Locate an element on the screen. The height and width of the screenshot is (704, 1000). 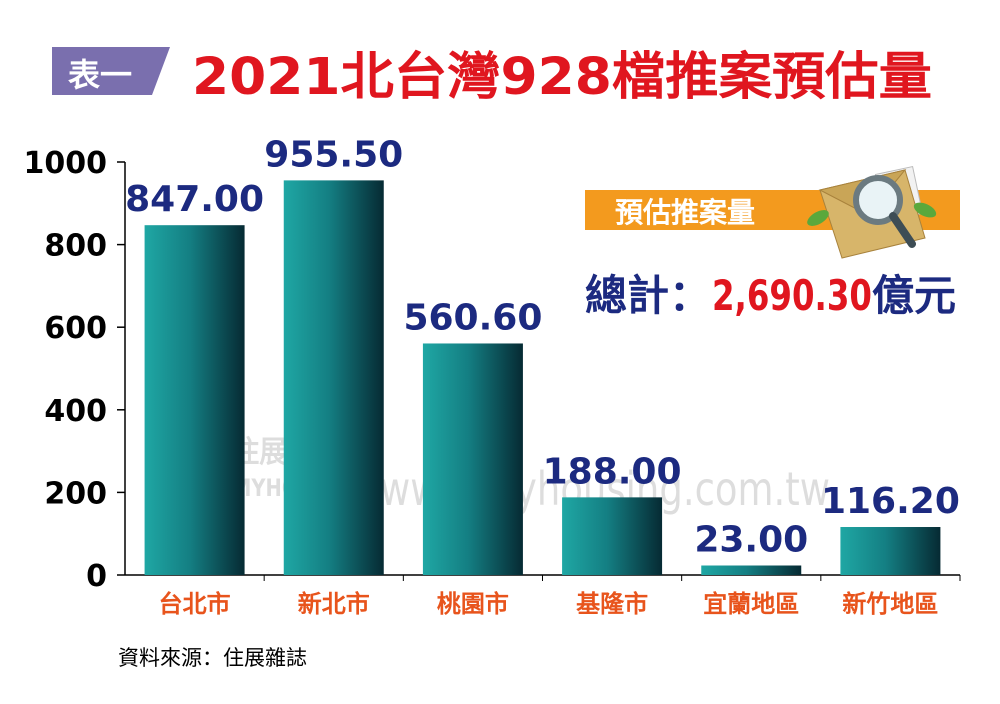
x-tick-label: 基隆市 is located at coordinates (612, 604).